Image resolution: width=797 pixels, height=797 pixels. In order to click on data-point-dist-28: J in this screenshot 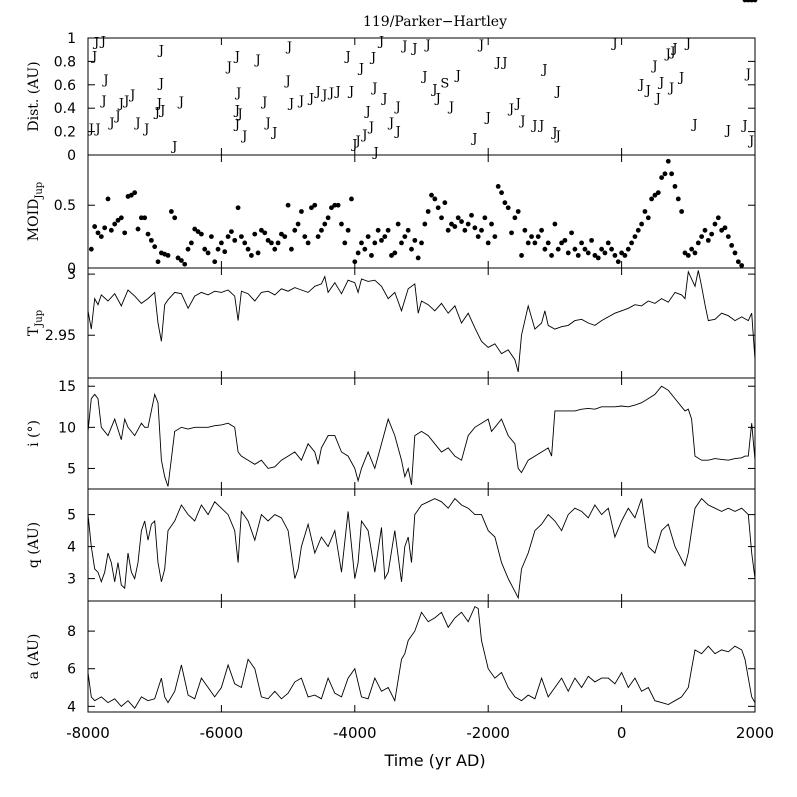, I will do `click(256, 60)`.